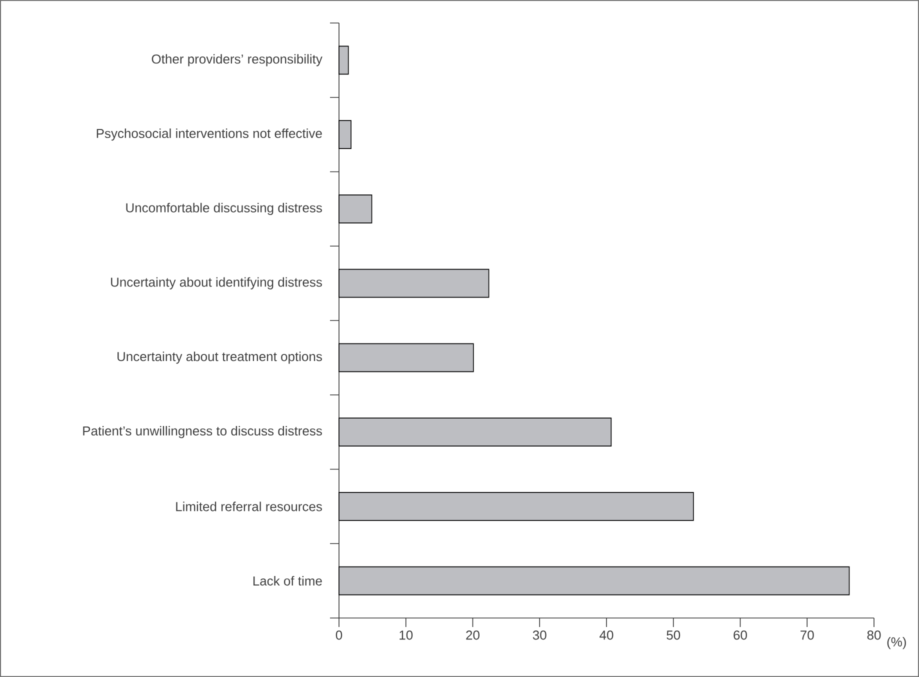 The width and height of the screenshot is (919, 677). What do you see at coordinates (406, 635) in the screenshot?
I see `x-tick-label: 10` at bounding box center [406, 635].